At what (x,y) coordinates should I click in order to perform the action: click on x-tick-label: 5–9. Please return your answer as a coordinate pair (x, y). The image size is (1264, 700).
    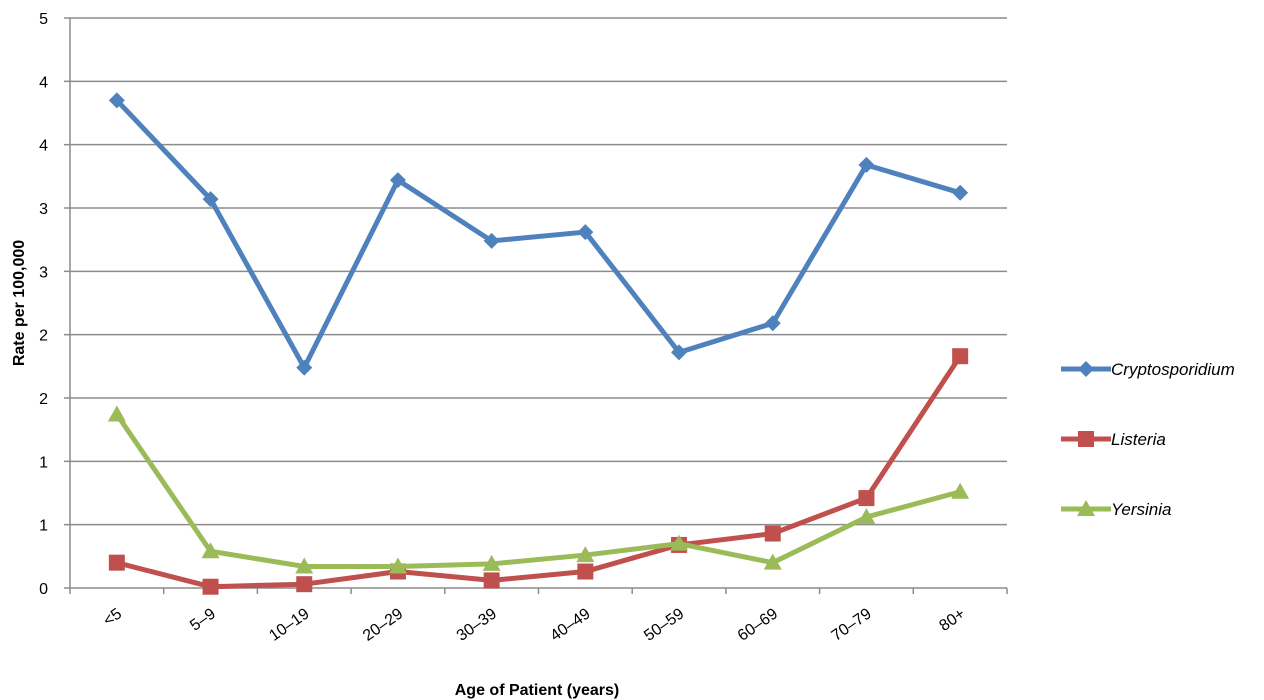
    Looking at the image, I should click on (203, 619).